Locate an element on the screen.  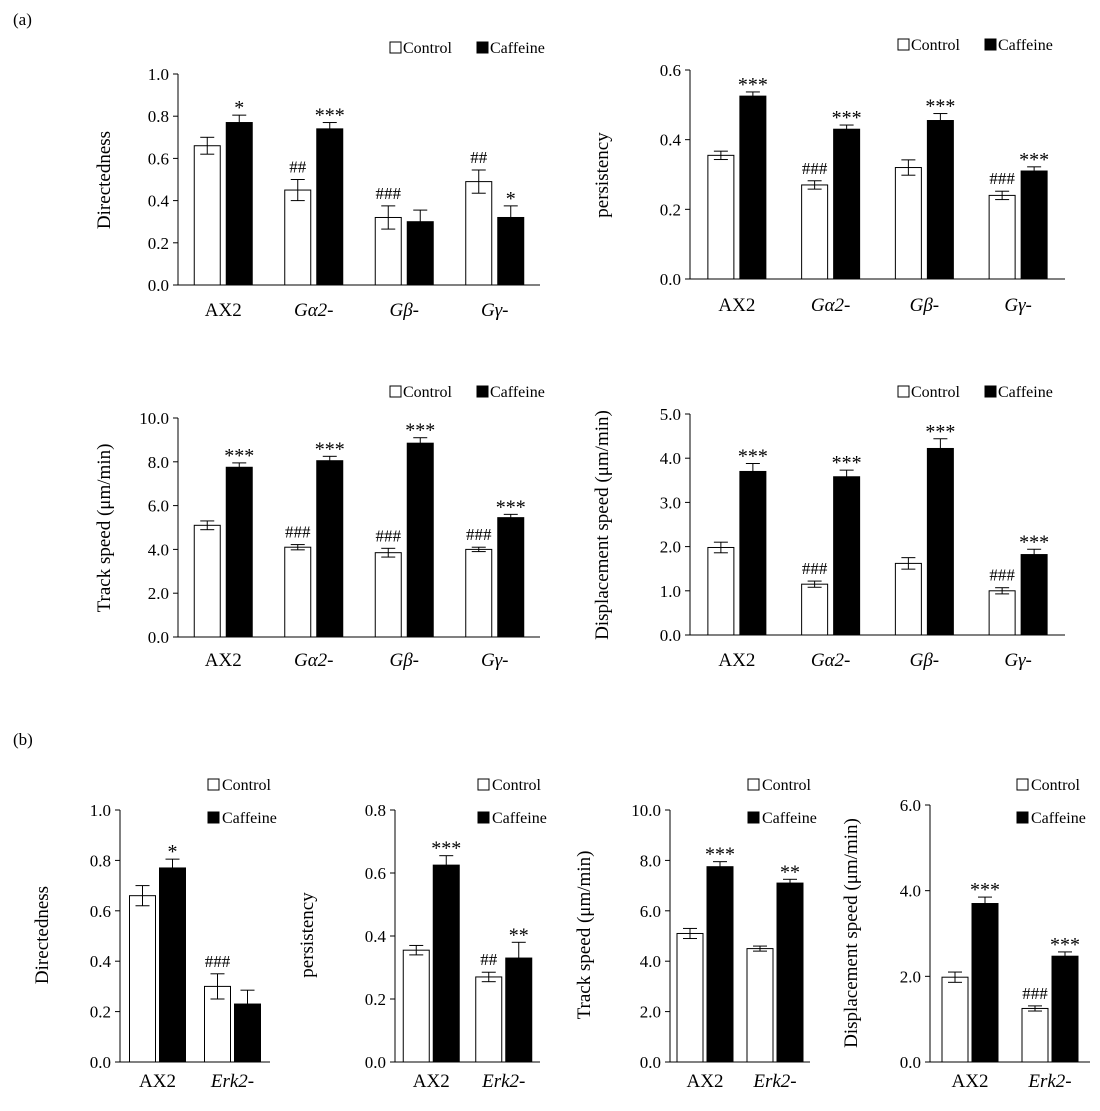
significance-label: ** is located at coordinates (519, 935).